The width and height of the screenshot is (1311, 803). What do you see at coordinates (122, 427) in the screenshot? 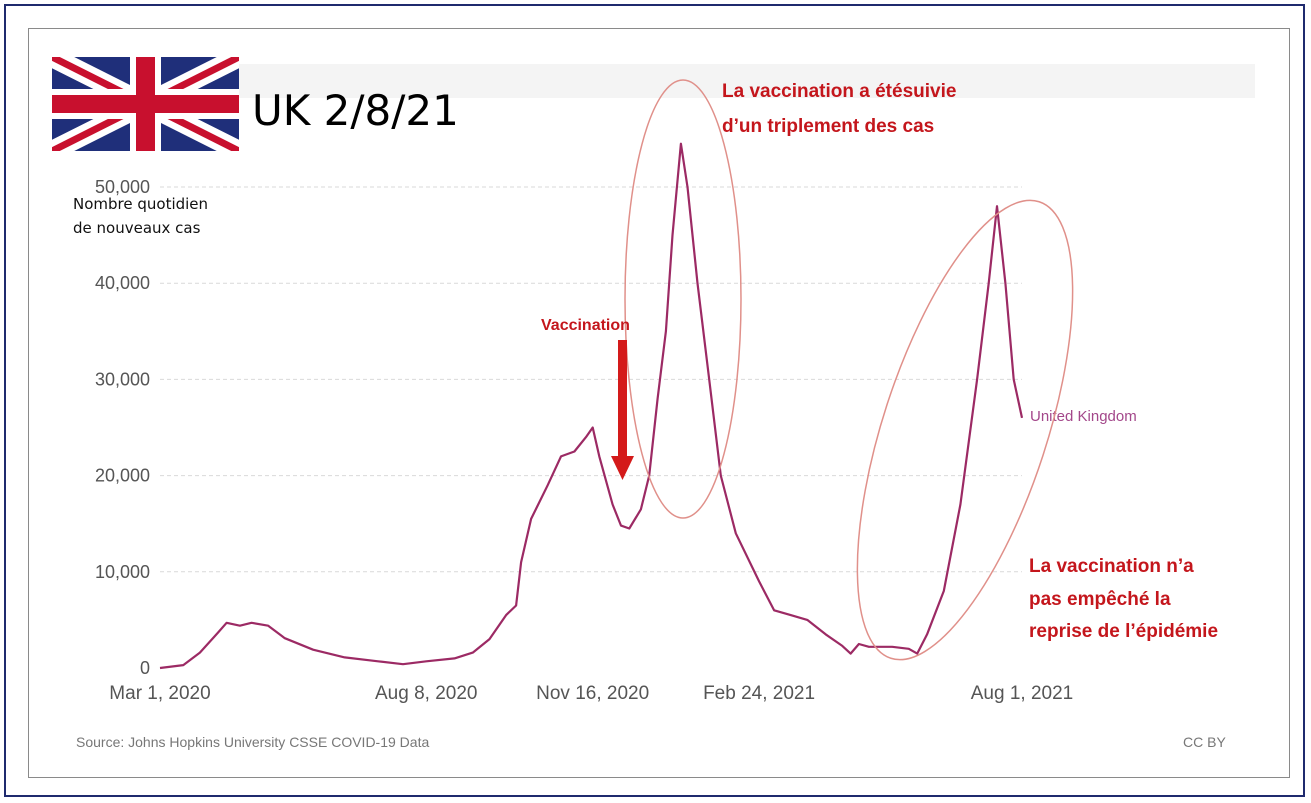
I see `y-ticks: 0 10,000 20,000 30,000 40,000 50,000` at bounding box center [122, 427].